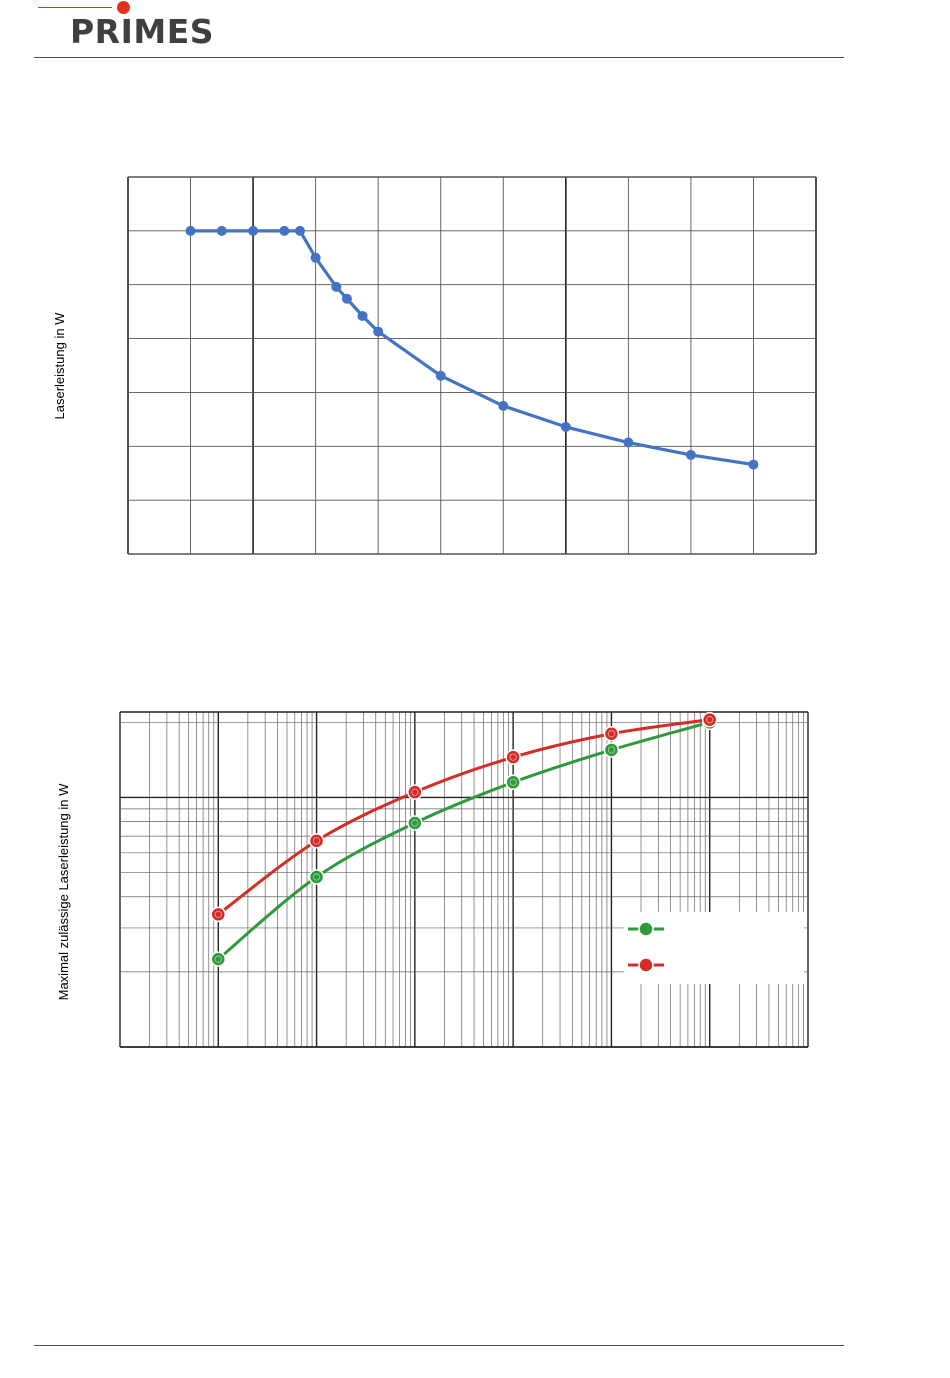 Image resolution: width=950 pixels, height=1378 pixels. What do you see at coordinates (59, 366) in the screenshot?
I see `chart1-y-axis-label: Laserleistung in W` at bounding box center [59, 366].